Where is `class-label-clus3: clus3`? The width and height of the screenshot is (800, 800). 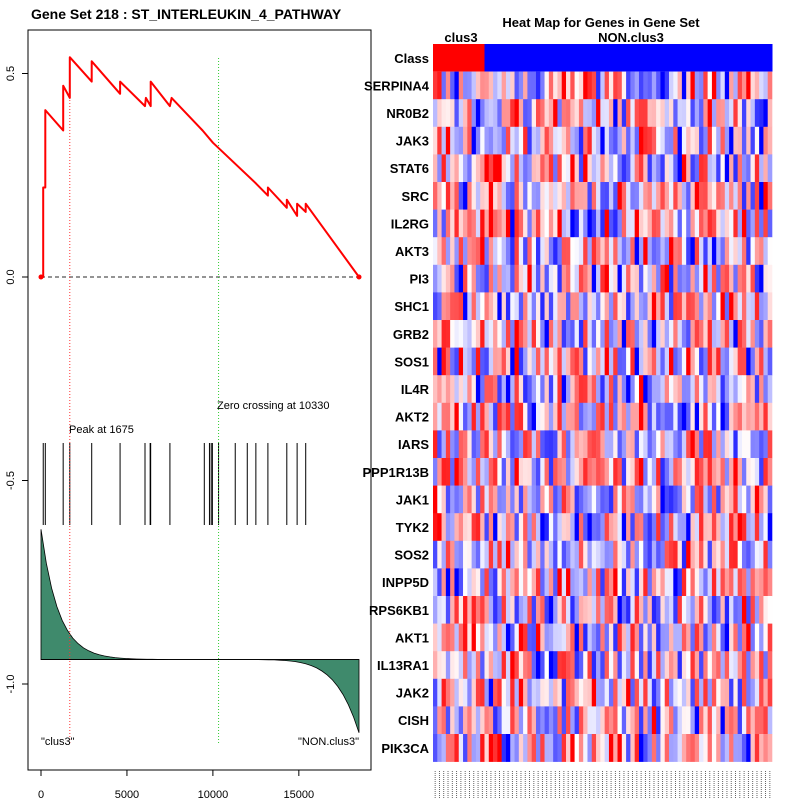
class-label-clus3: clus3 is located at coordinates (460, 37).